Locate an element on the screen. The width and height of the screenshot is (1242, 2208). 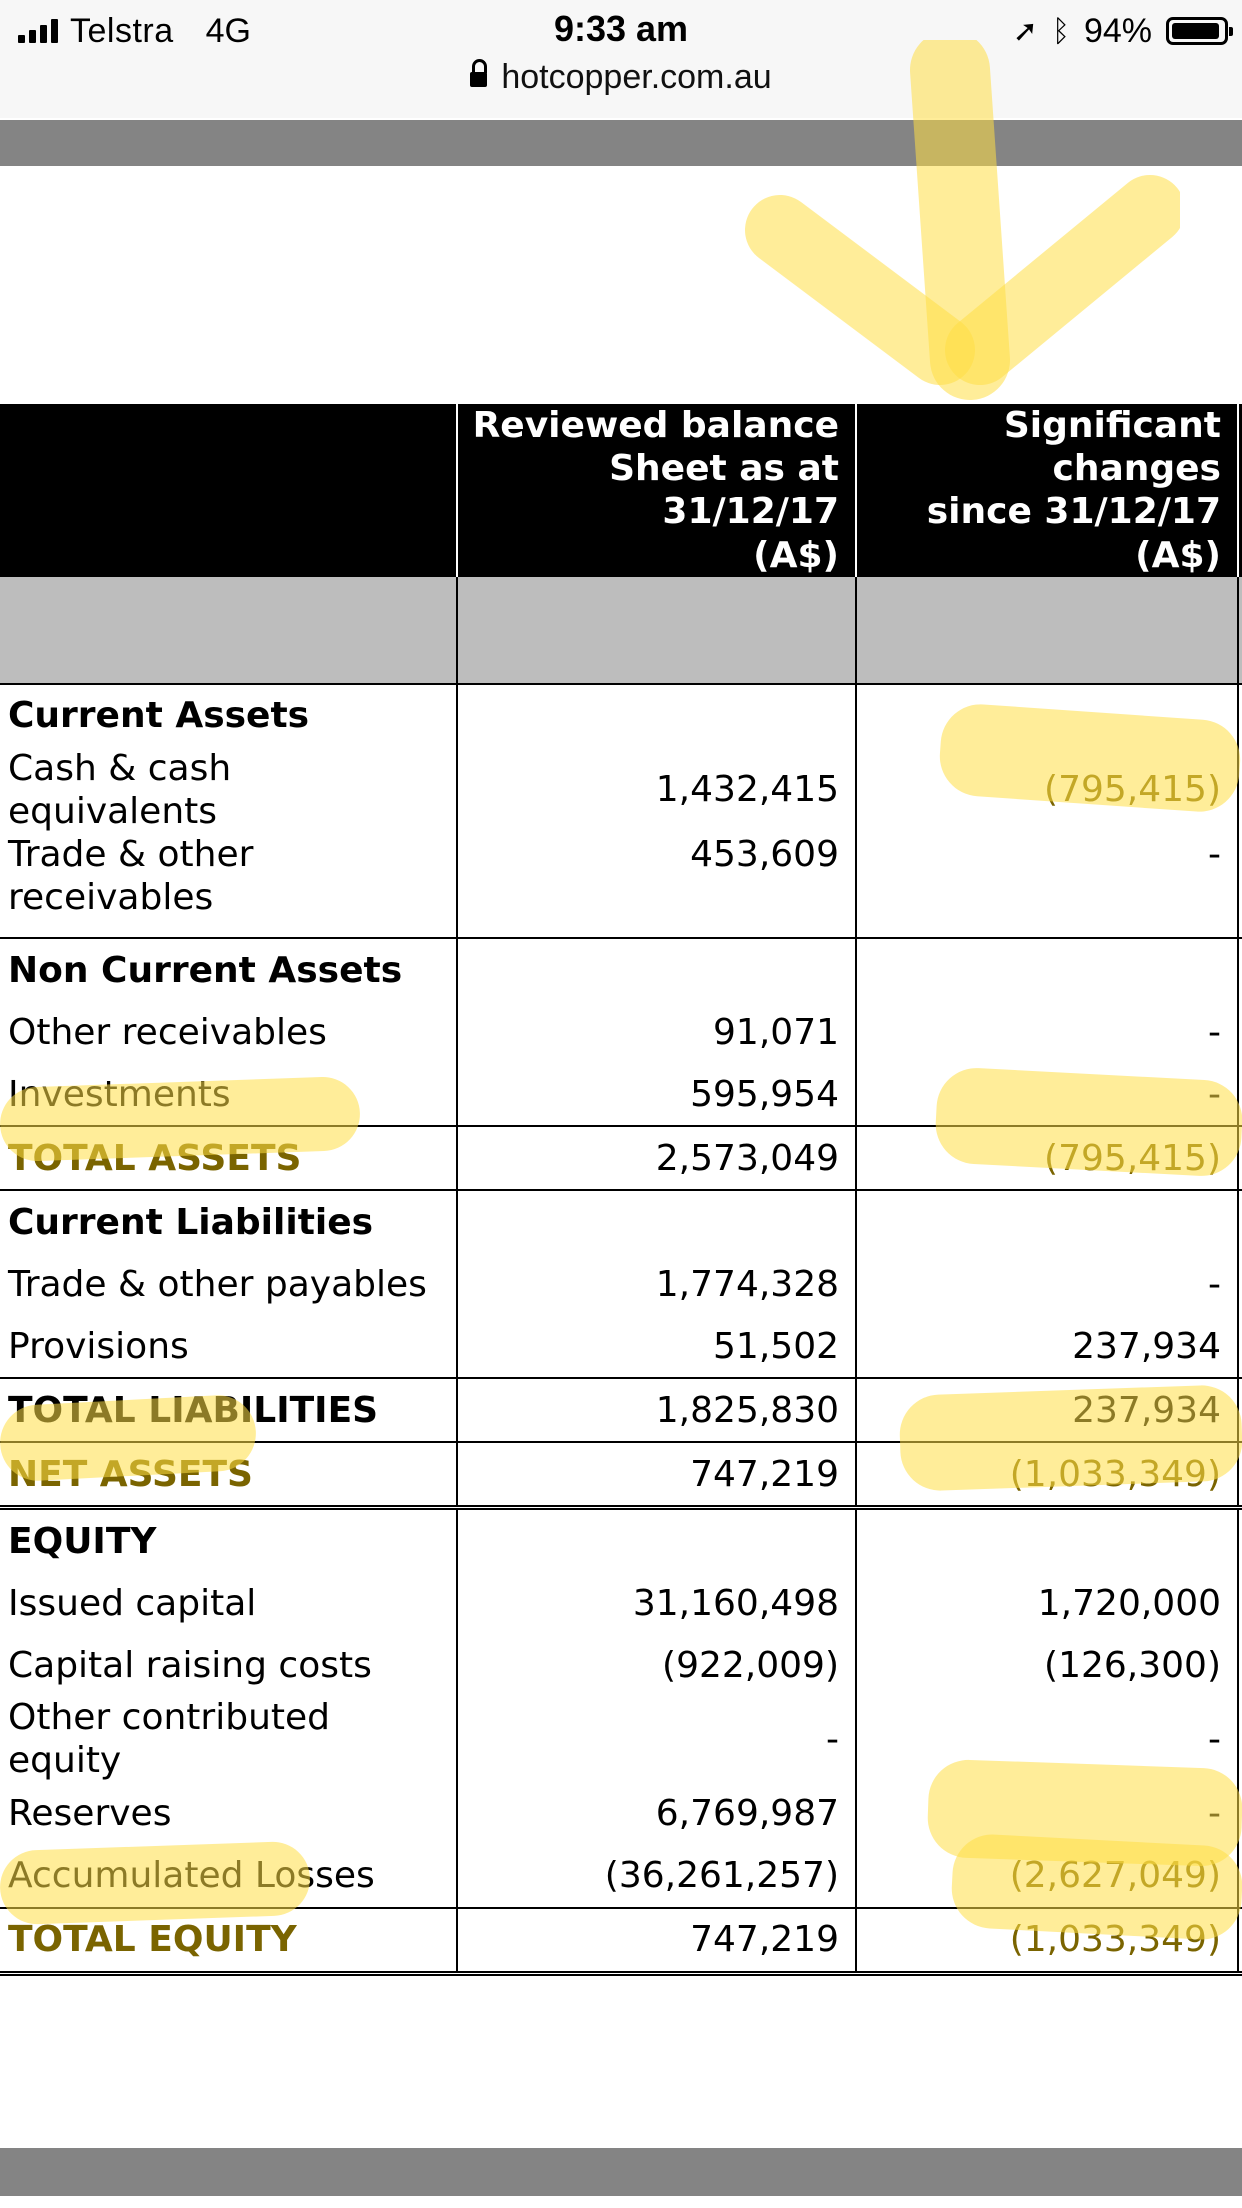
battery-percent: 94% is located at coordinates (1117, 30).